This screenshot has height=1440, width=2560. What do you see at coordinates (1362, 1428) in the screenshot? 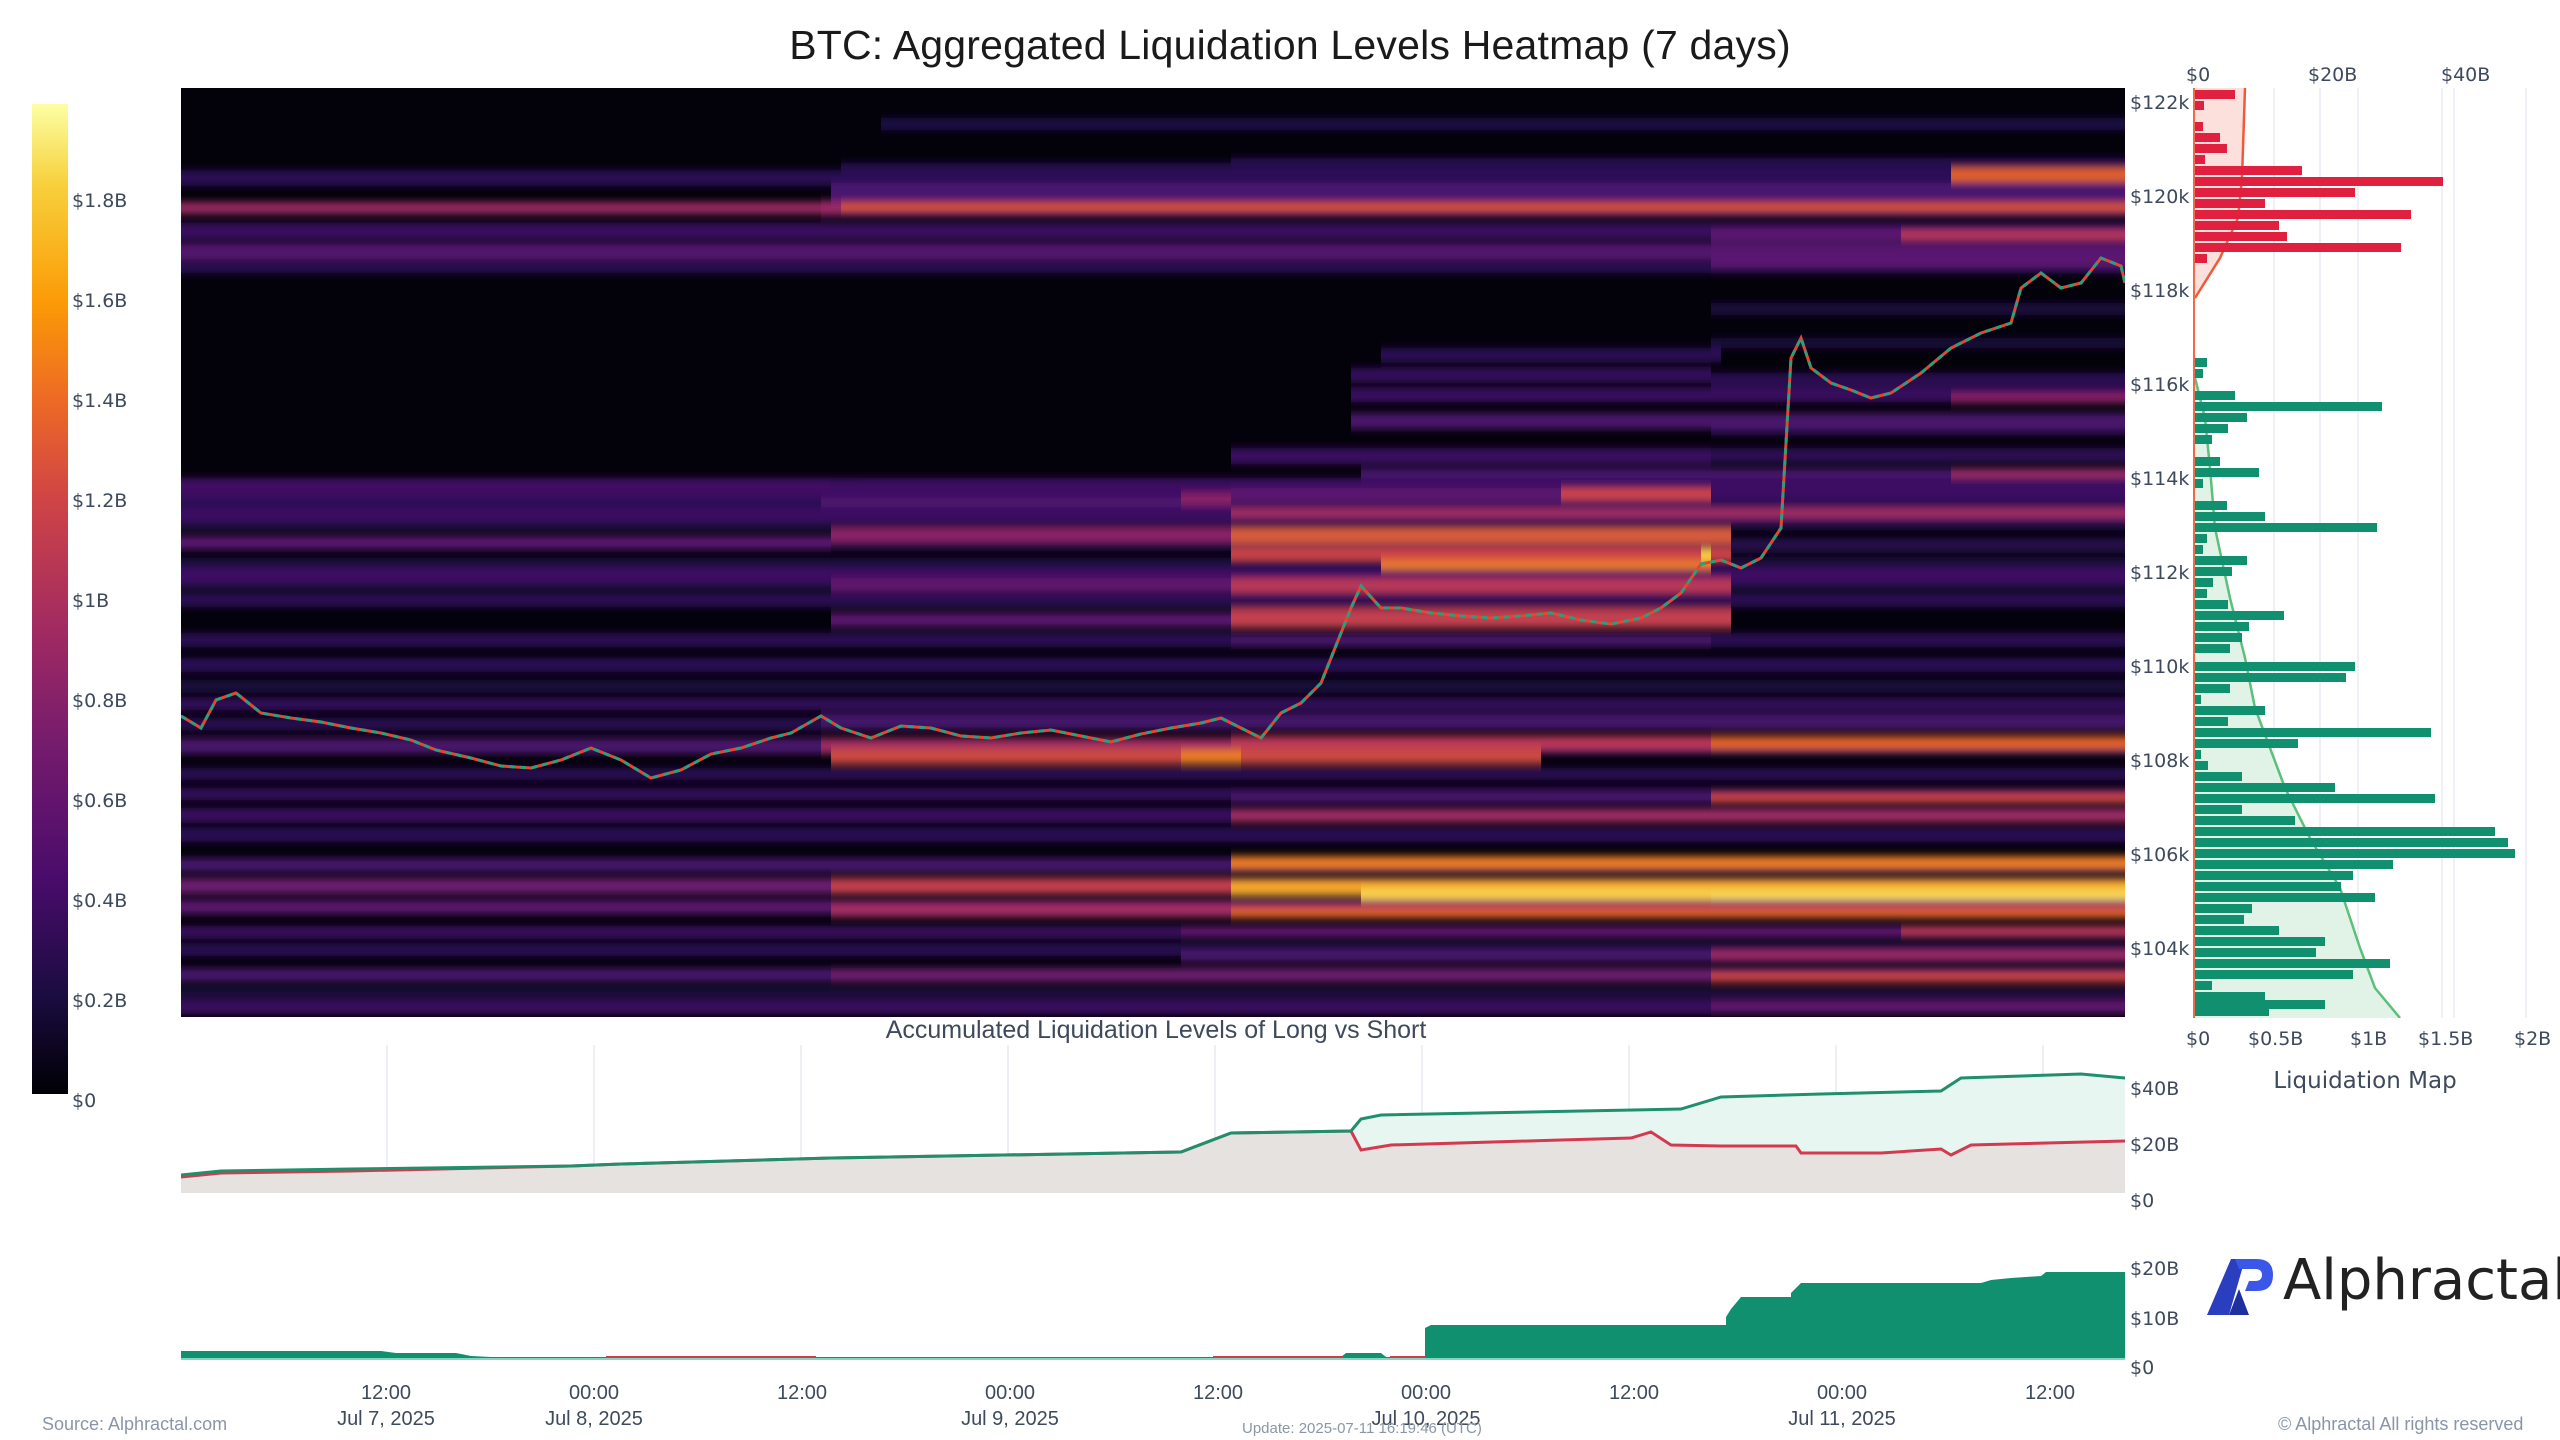
I see `update-timestamp: Update: 2025-07-11 16:19:46 (UTC)` at bounding box center [1362, 1428].